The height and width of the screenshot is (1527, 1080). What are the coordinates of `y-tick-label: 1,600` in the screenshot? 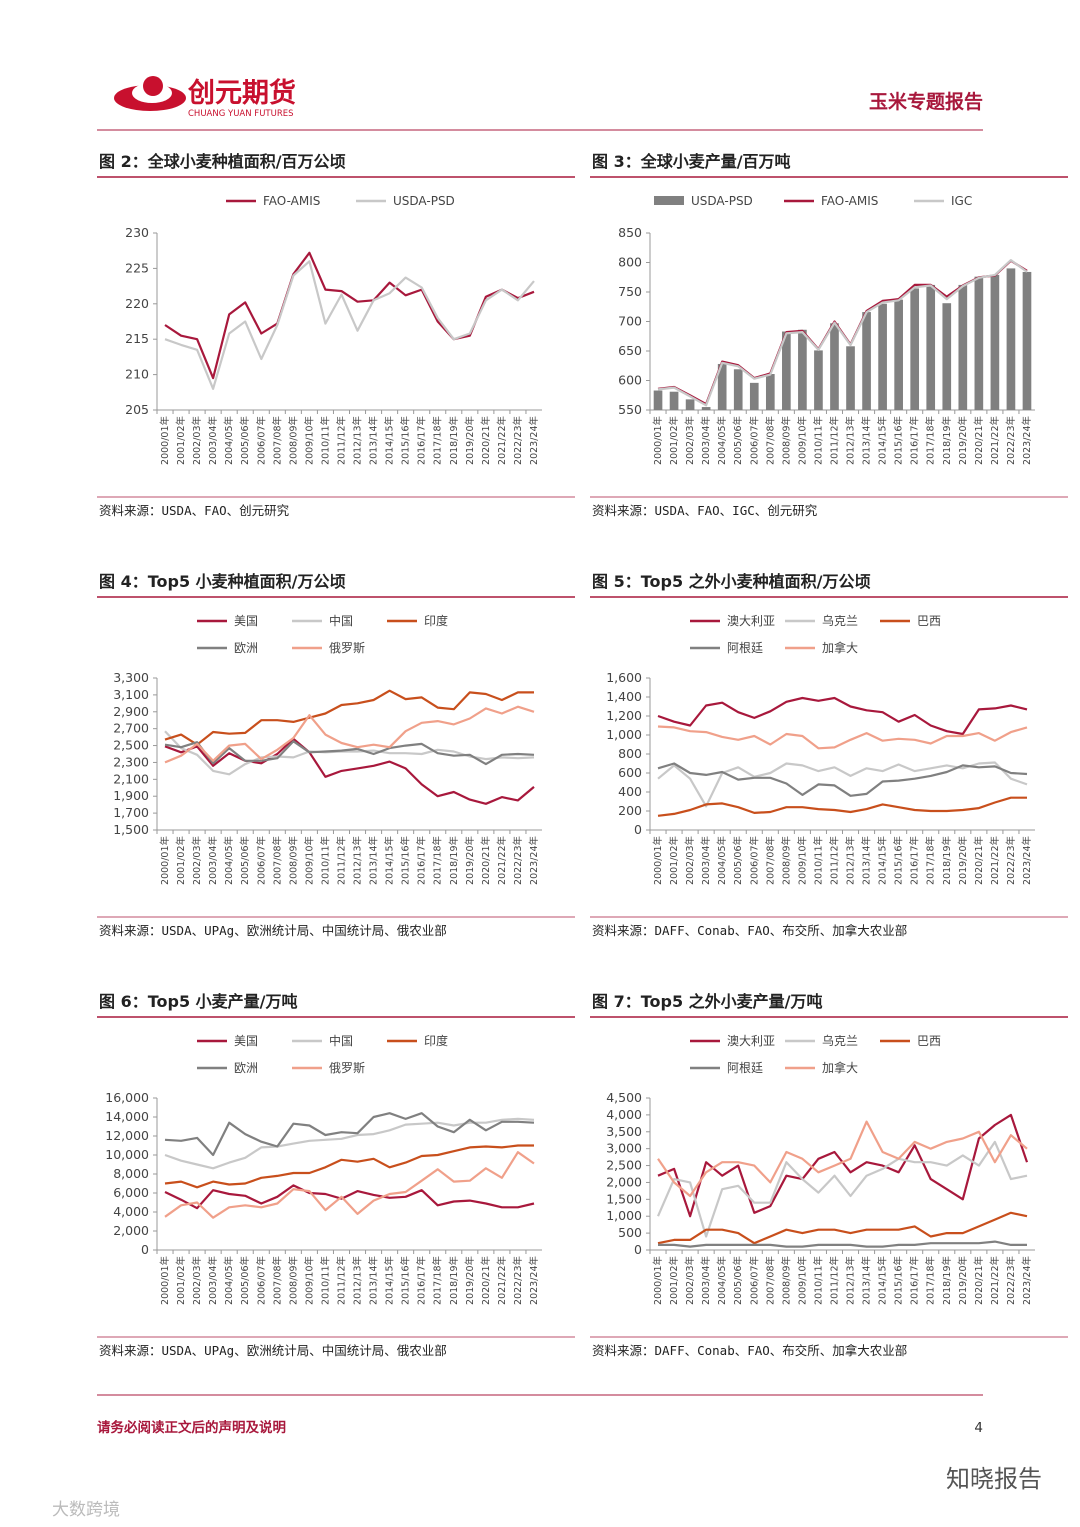 It's located at (624, 677).